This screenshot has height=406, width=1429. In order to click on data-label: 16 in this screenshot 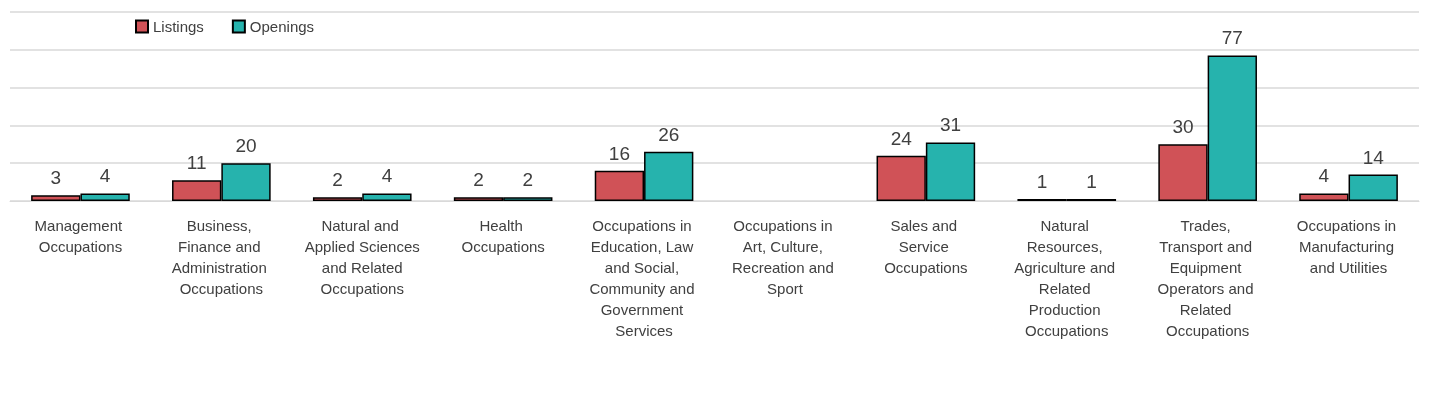, I will do `click(619, 153)`.